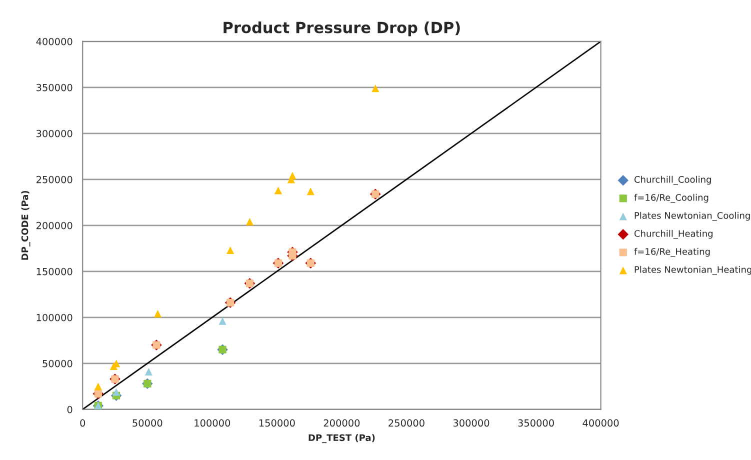  What do you see at coordinates (600, 423) in the screenshot?
I see `x-tick-label: 400000` at bounding box center [600, 423].